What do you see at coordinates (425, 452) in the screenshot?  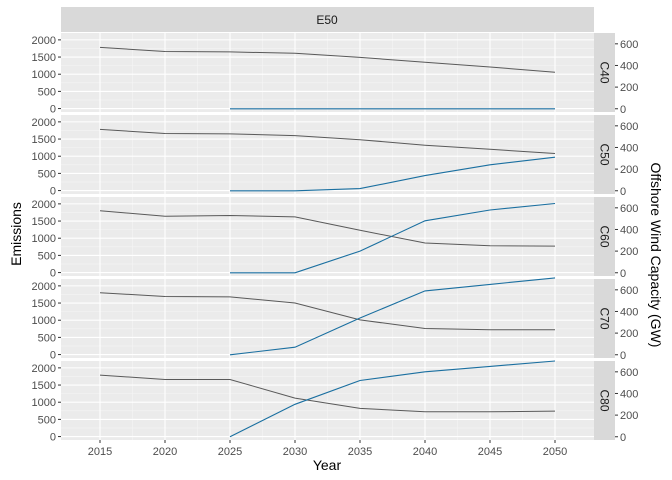 I see `x-tick-label: 2040` at bounding box center [425, 452].